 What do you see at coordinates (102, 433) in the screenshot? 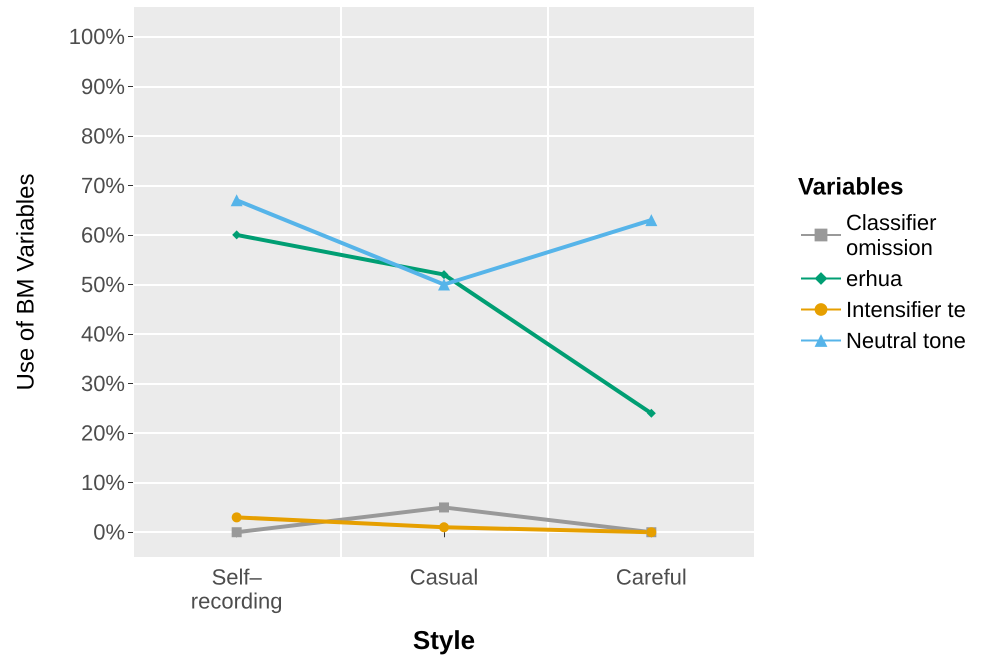
I see `y-tick-label: 20%` at bounding box center [102, 433].